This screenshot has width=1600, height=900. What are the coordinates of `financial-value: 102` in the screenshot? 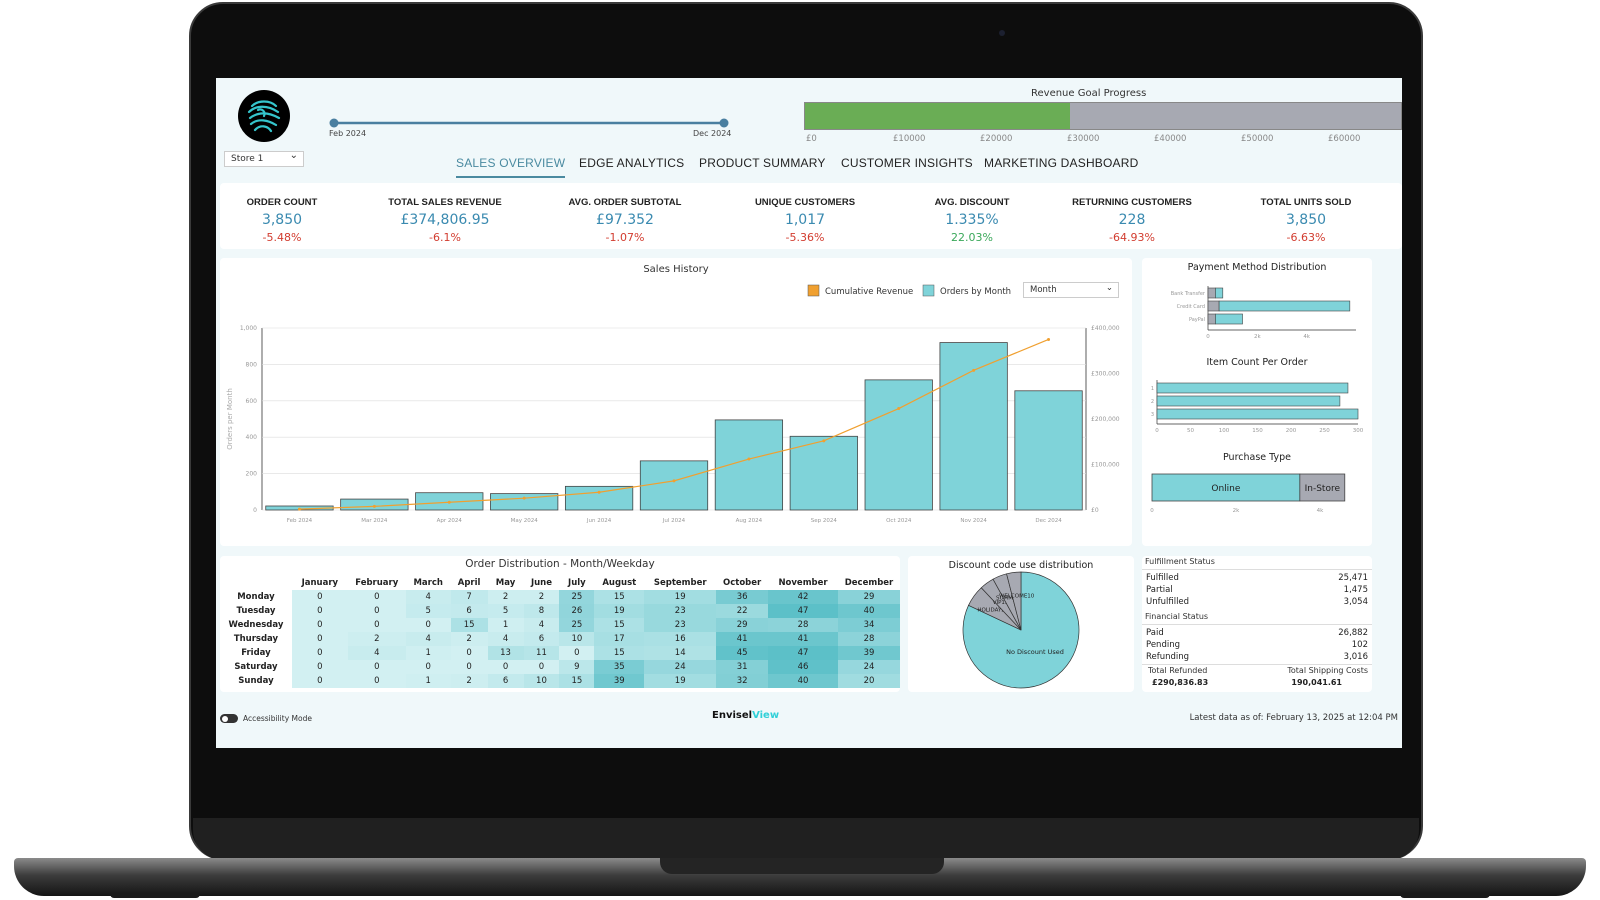 It's located at (1359, 645).